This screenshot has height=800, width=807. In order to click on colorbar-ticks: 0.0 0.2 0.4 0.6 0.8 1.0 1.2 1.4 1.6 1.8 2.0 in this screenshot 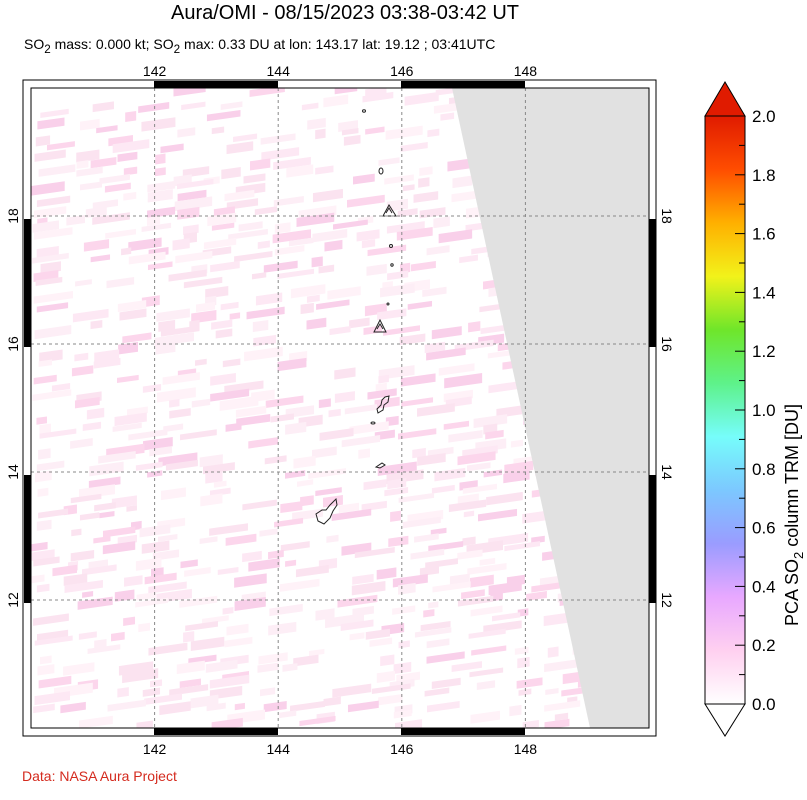, I will do `click(755, 410)`.